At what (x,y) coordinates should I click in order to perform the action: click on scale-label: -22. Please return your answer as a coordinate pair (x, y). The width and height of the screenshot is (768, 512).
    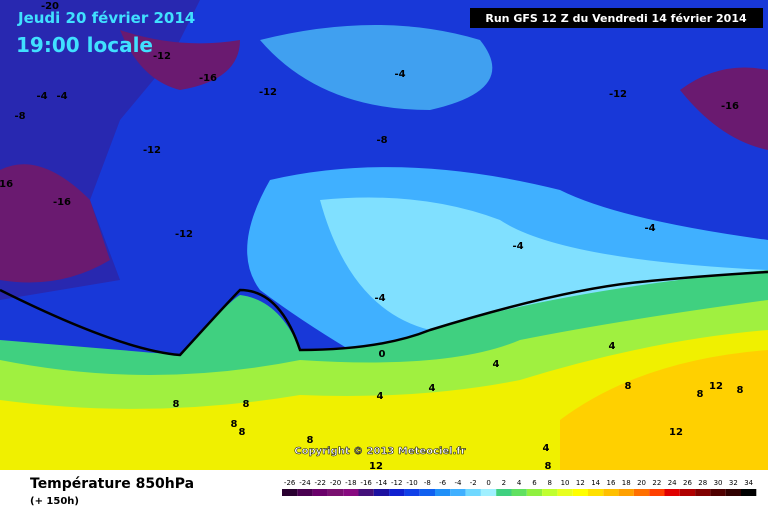
    Looking at the image, I should click on (320, 483).